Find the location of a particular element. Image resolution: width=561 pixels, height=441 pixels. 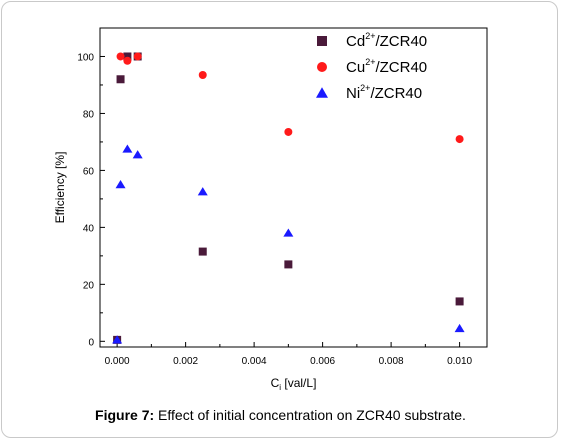

y-tick-label: 60 is located at coordinates (89, 171).